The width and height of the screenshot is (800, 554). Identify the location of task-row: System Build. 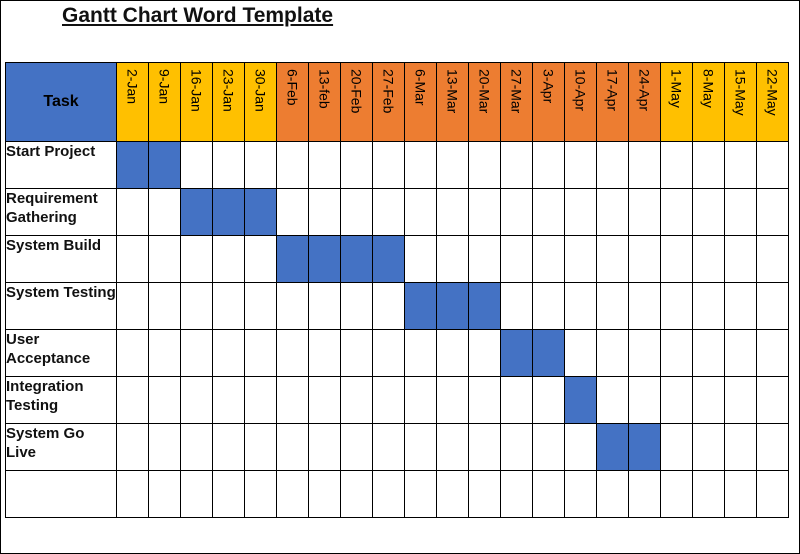
(397, 259).